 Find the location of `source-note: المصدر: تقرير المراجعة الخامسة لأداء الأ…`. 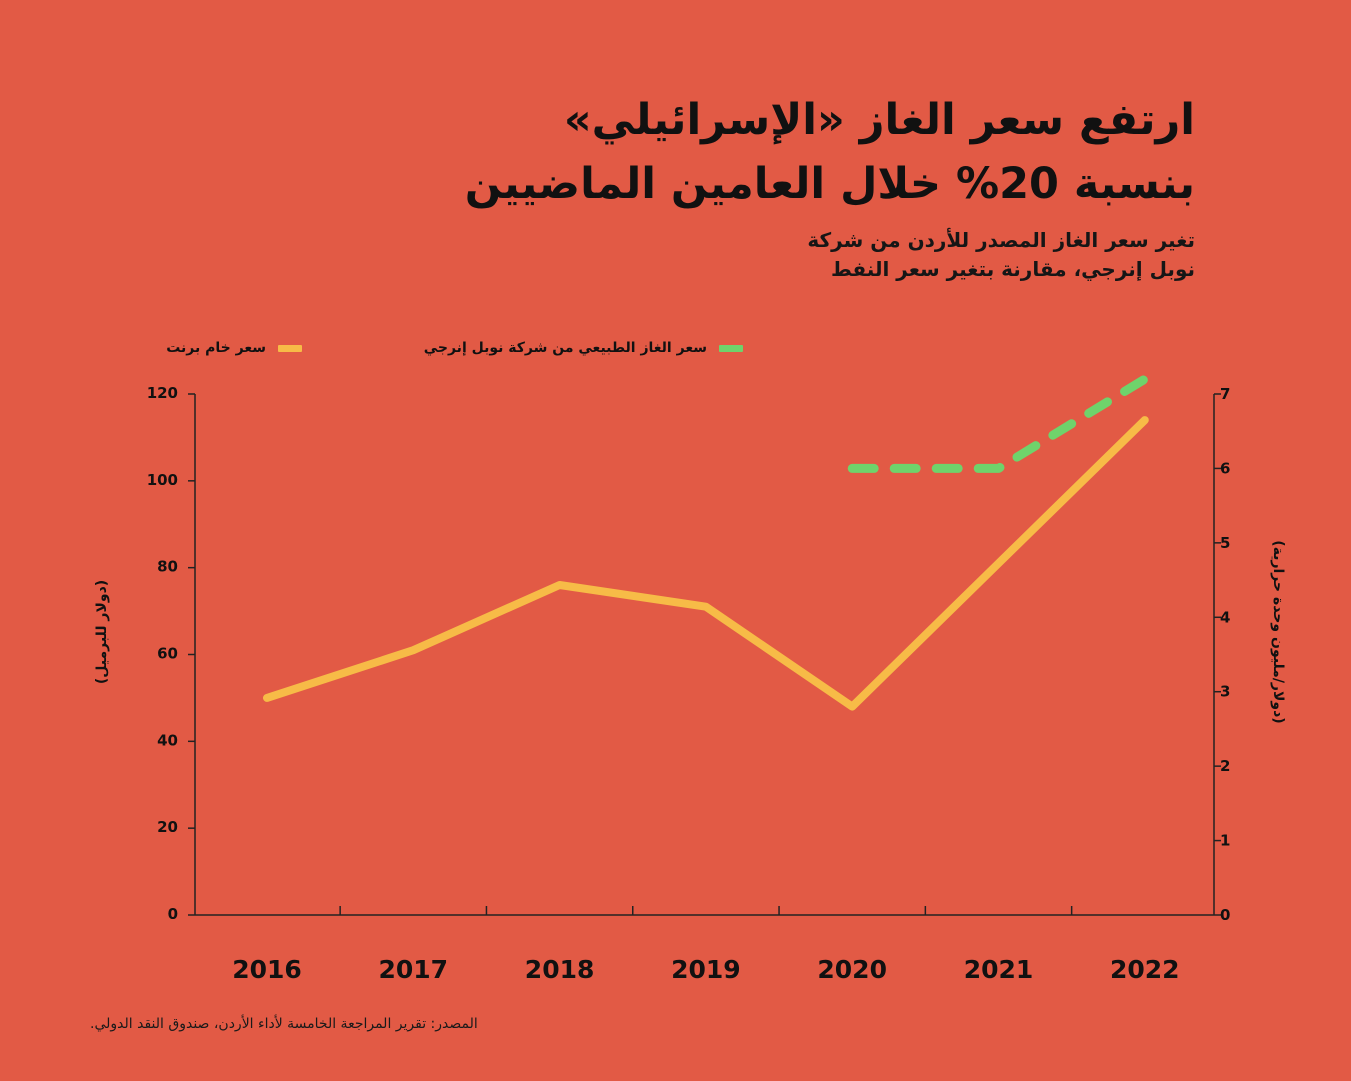

source-note: المصدر: تقرير المراجعة الخامسة لأداء الأ… is located at coordinates (284, 1024).